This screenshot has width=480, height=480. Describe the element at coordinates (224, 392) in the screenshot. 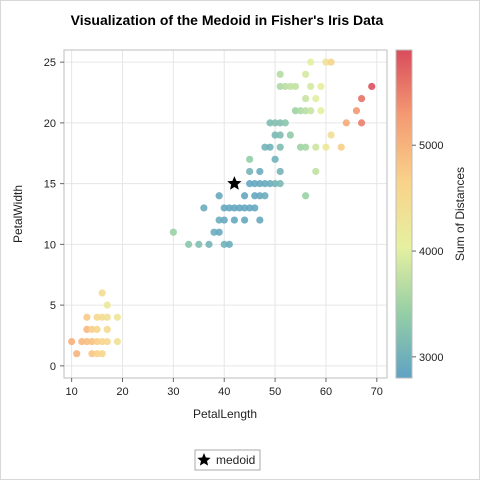

I see `x-tick-label: 40` at that location.